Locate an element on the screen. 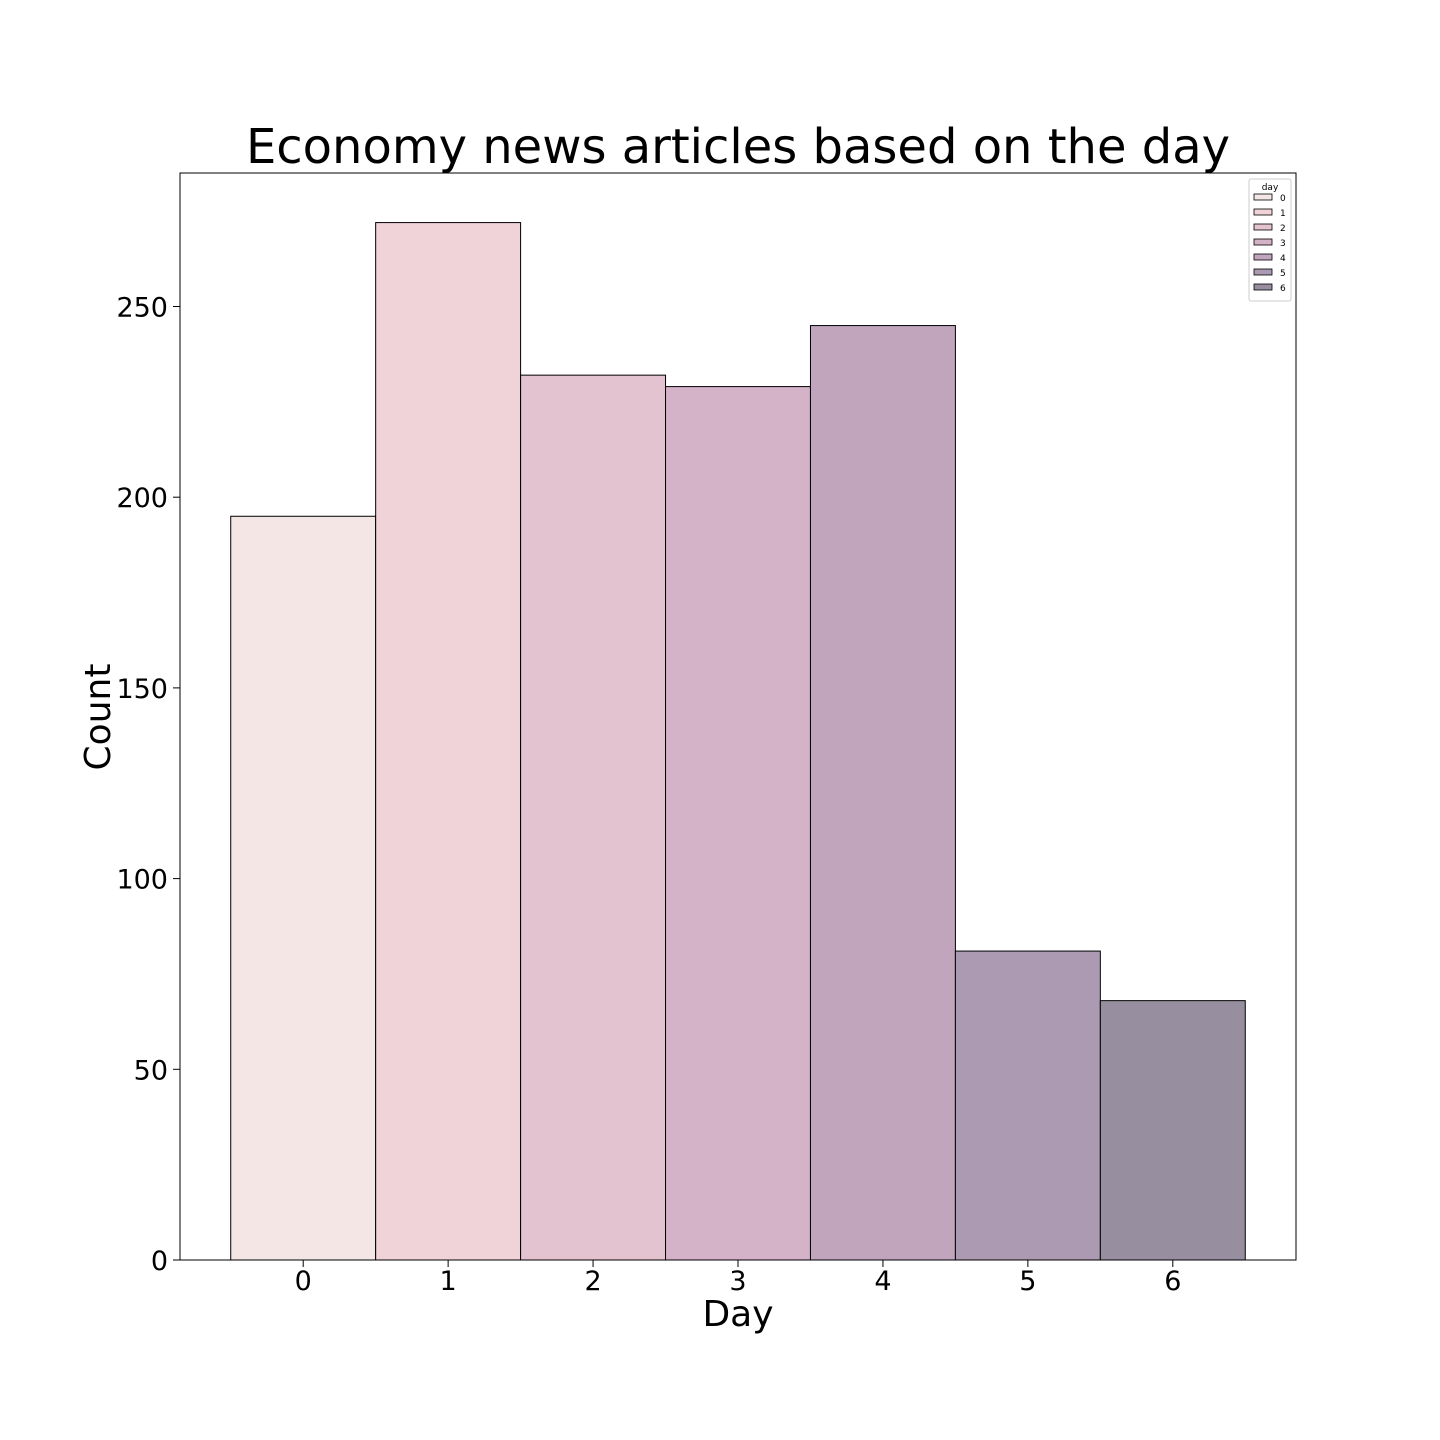 This screenshot has height=1440, width=1440. y-tick-label: 50 is located at coordinates (151, 1070).